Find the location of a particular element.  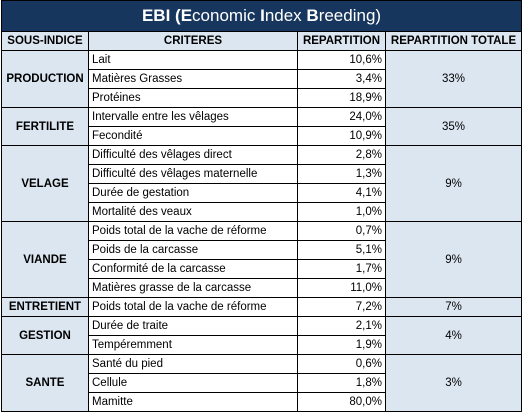

repartition-cell: 5,1% is located at coordinates (341, 250).